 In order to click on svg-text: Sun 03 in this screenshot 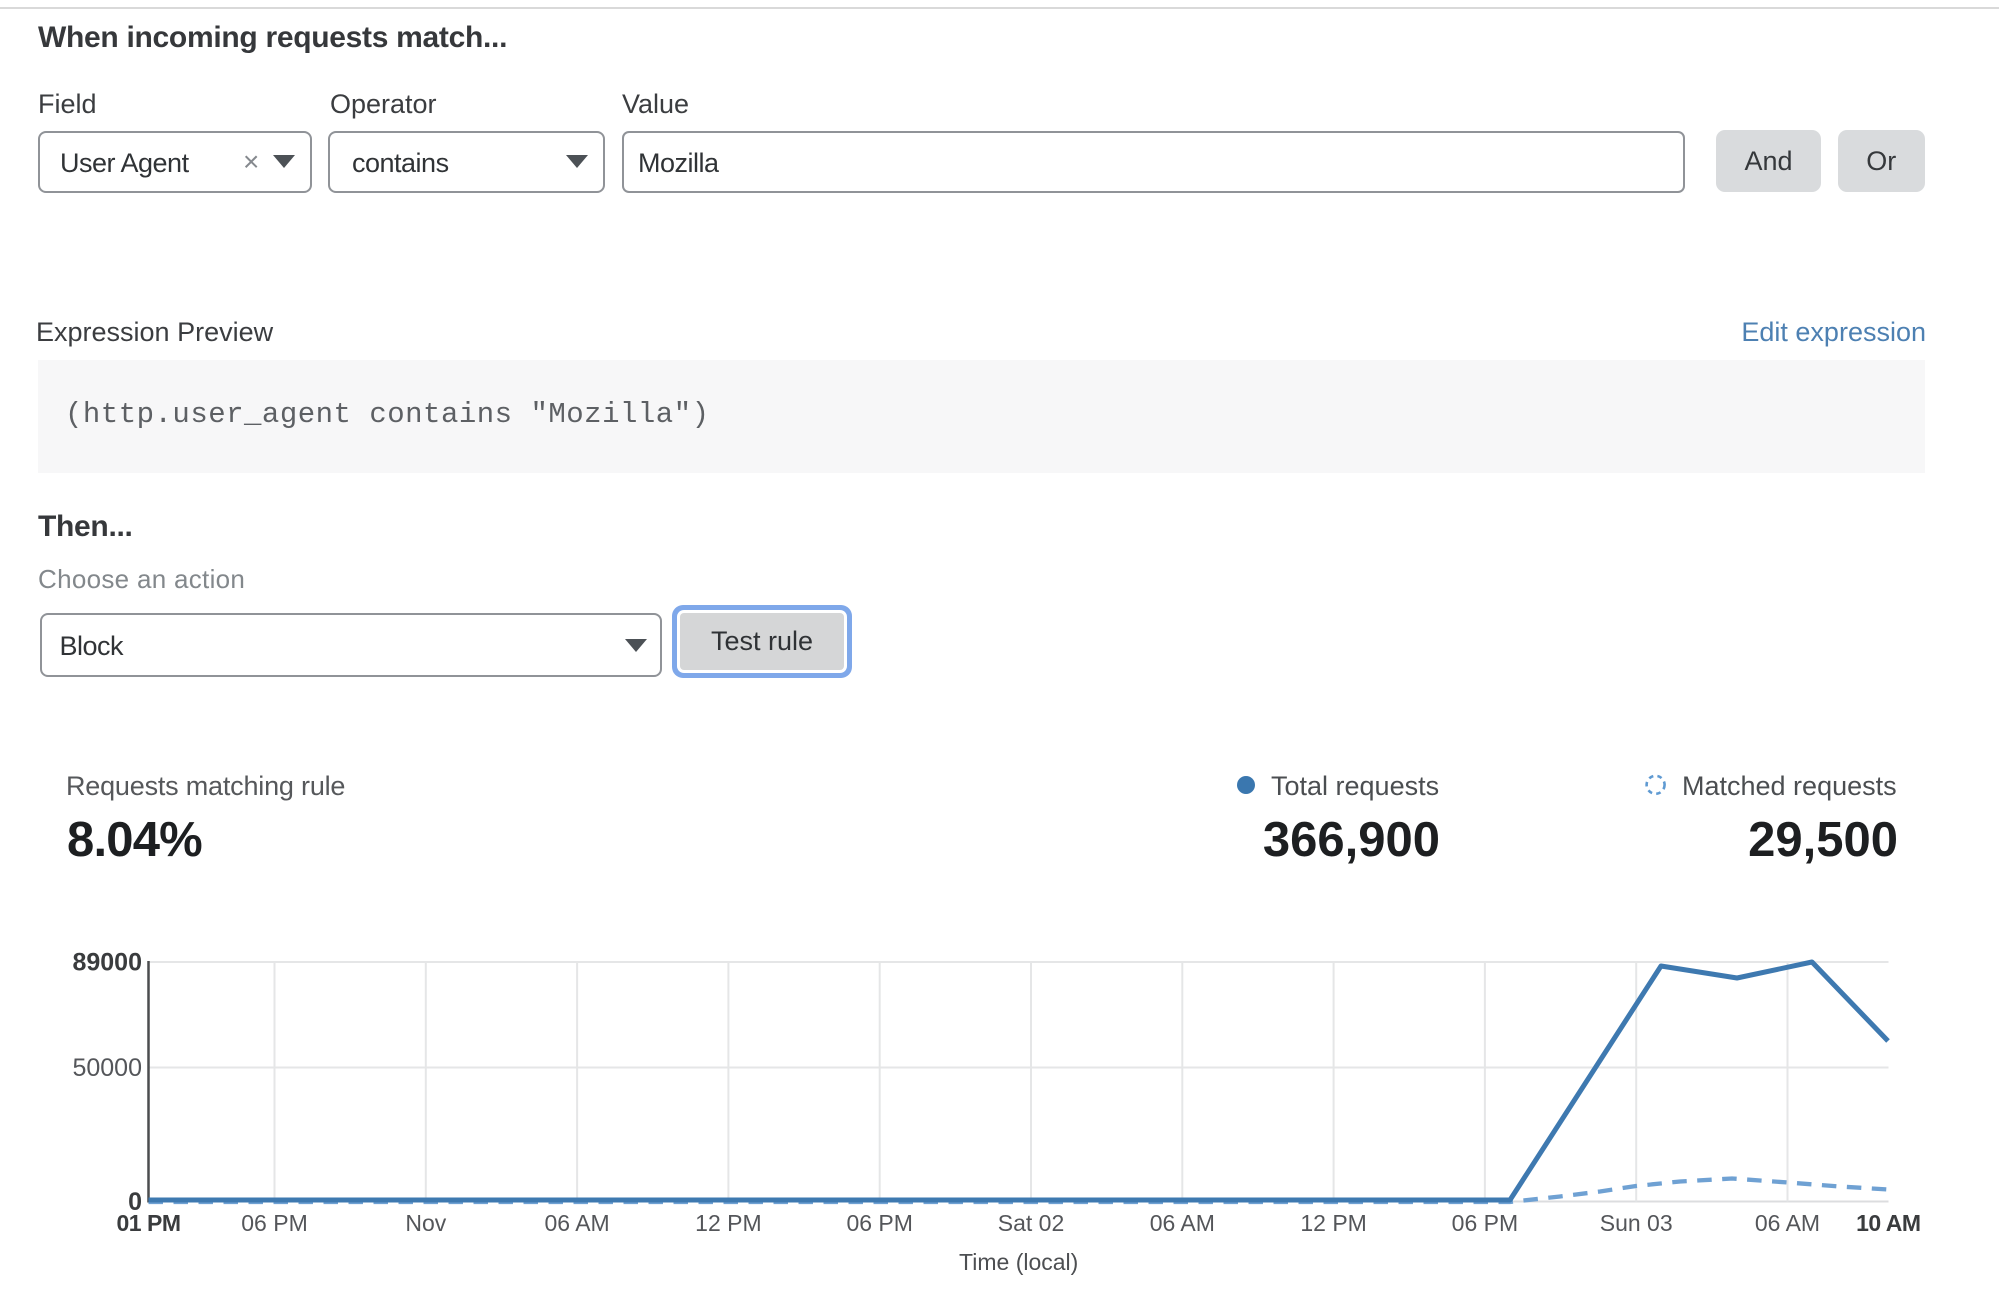, I will do `click(1636, 1223)`.